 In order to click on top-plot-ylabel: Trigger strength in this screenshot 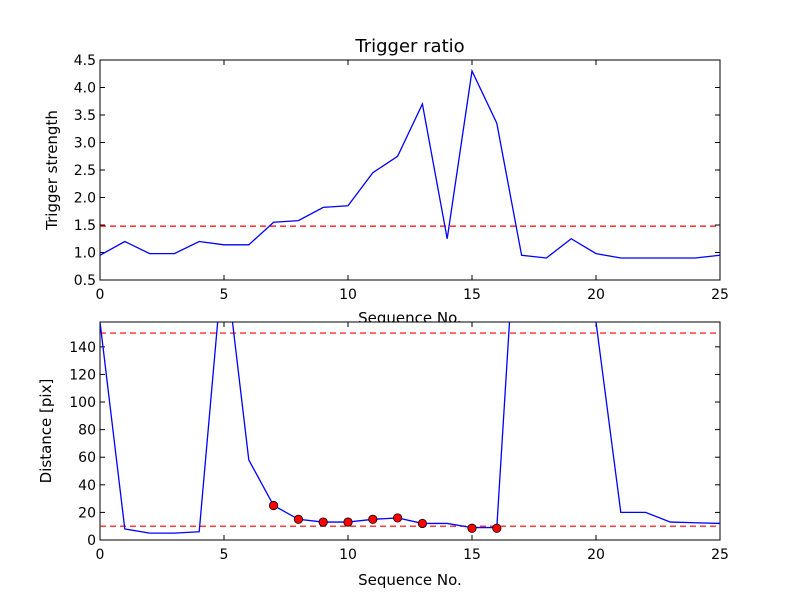, I will do `click(52, 170)`.